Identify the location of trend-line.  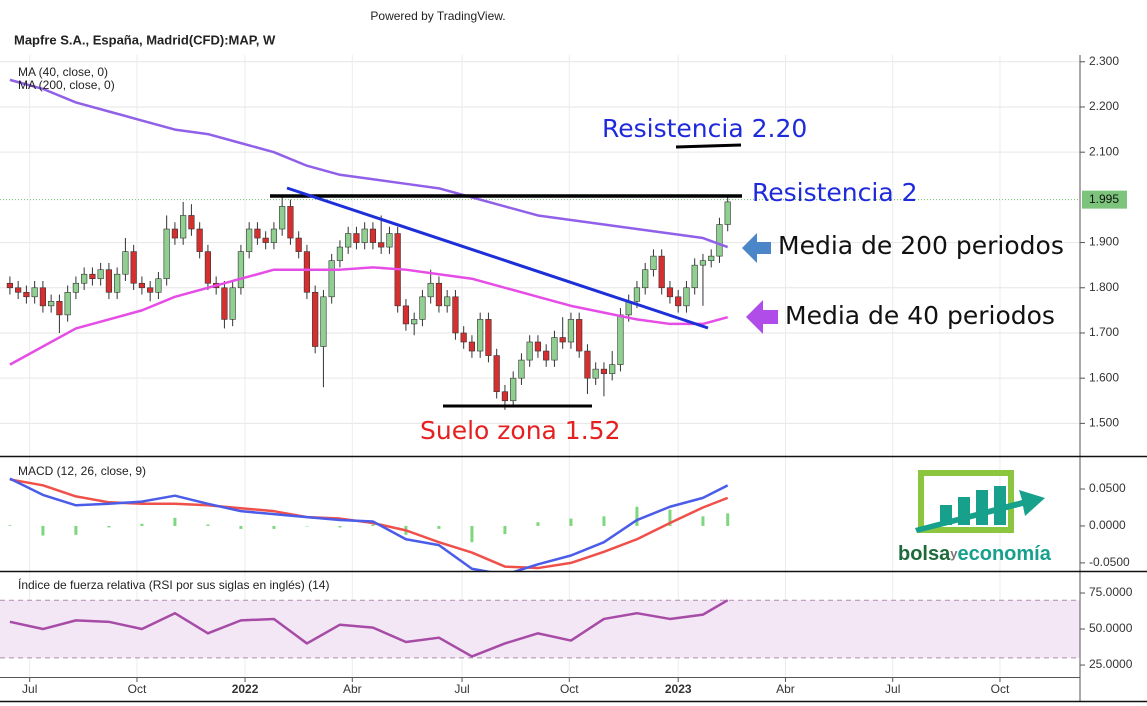
(497, 258).